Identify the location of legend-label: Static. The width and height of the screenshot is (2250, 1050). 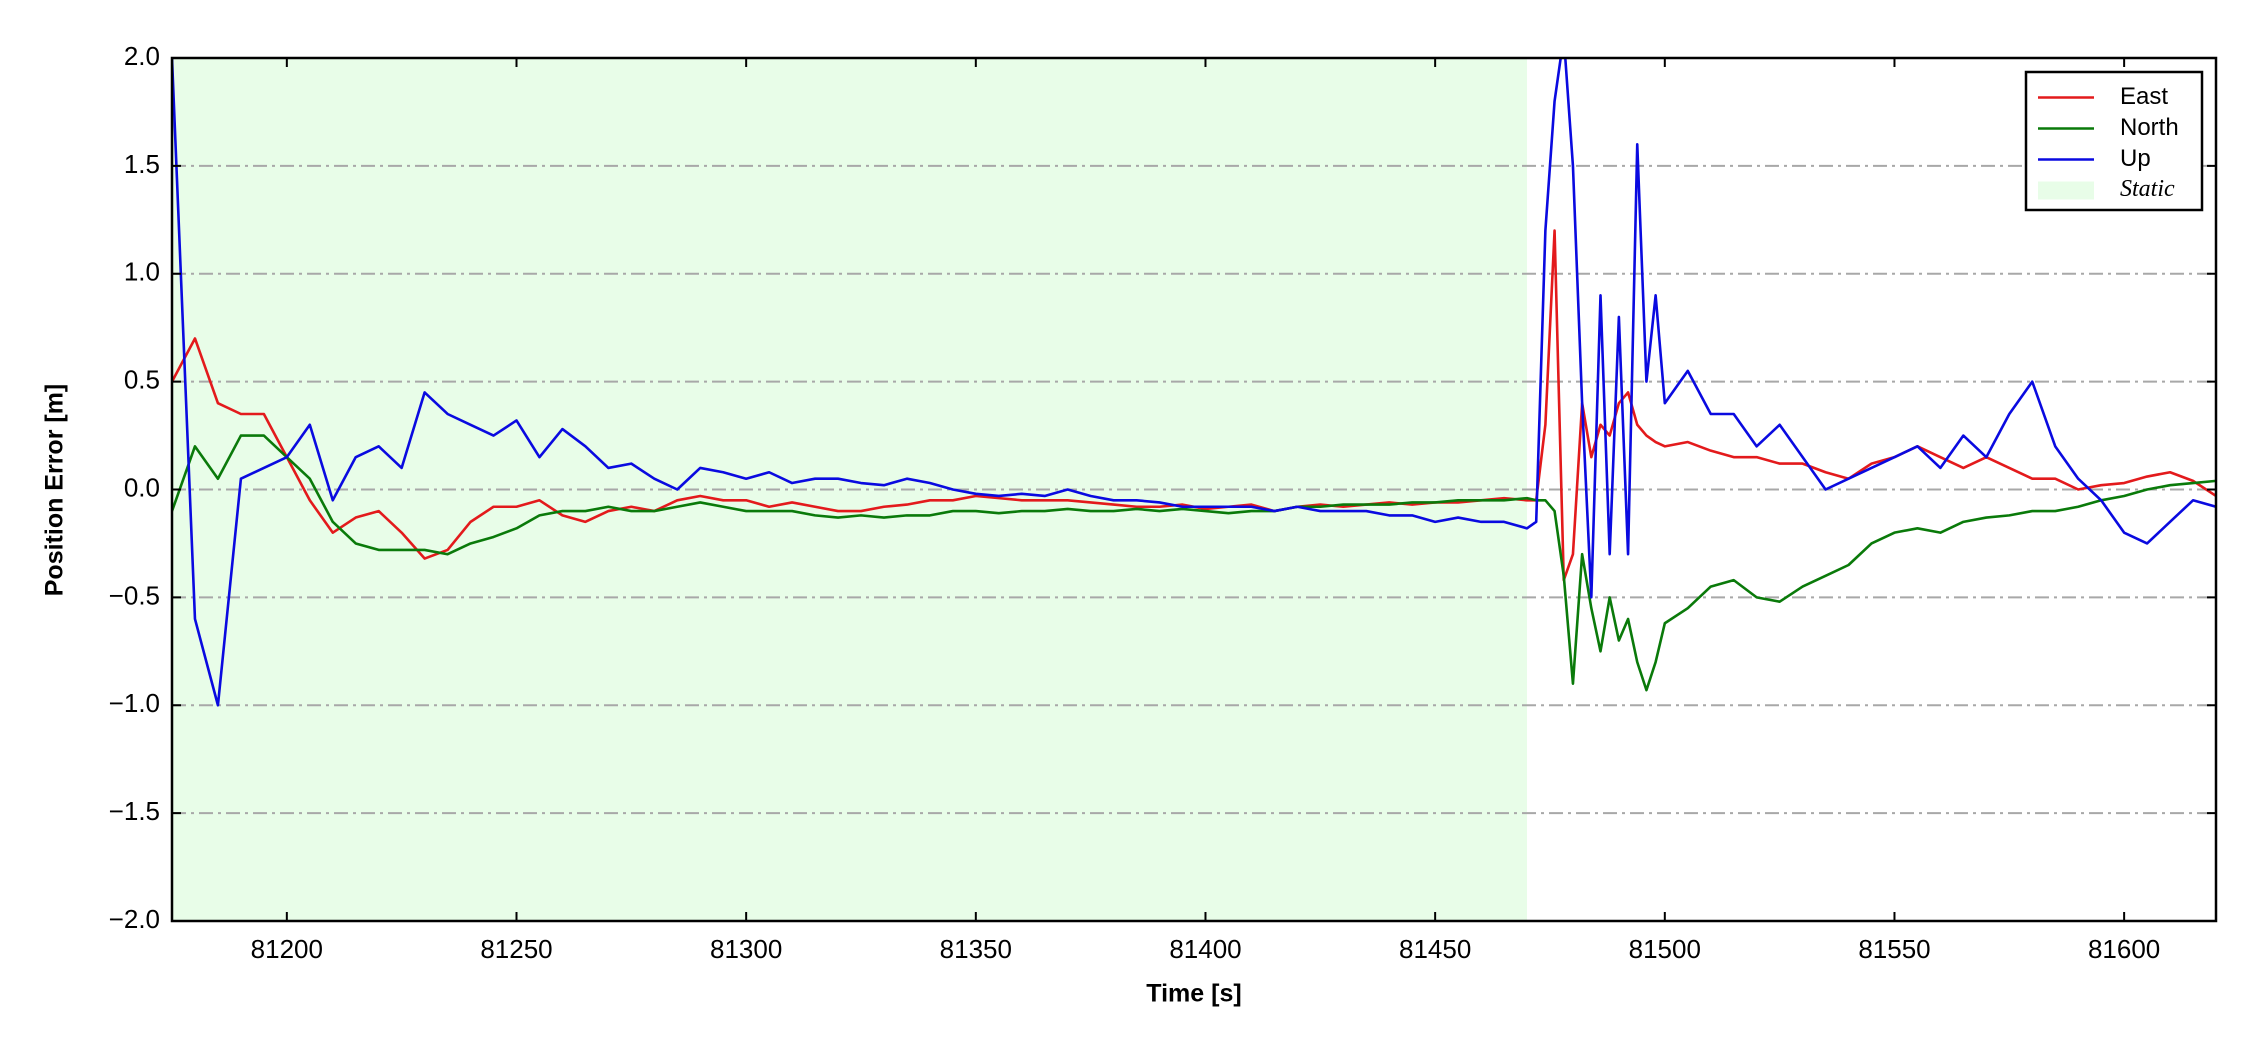
(2147, 189).